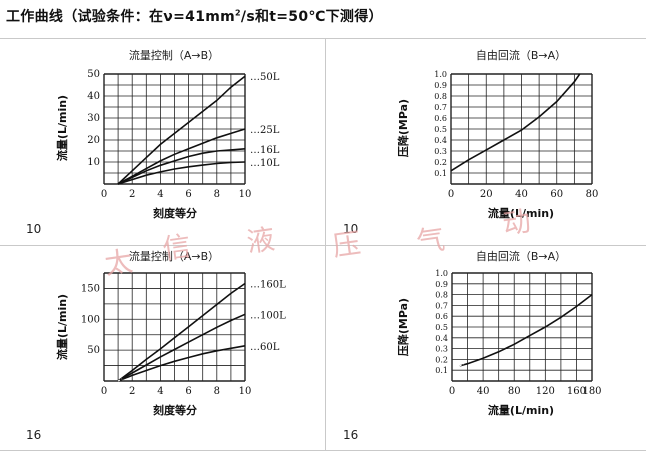 This screenshot has height=453, width=646. What do you see at coordinates (556, 194) in the screenshot?
I see `chart2-xtick-label: 60` at bounding box center [556, 194].